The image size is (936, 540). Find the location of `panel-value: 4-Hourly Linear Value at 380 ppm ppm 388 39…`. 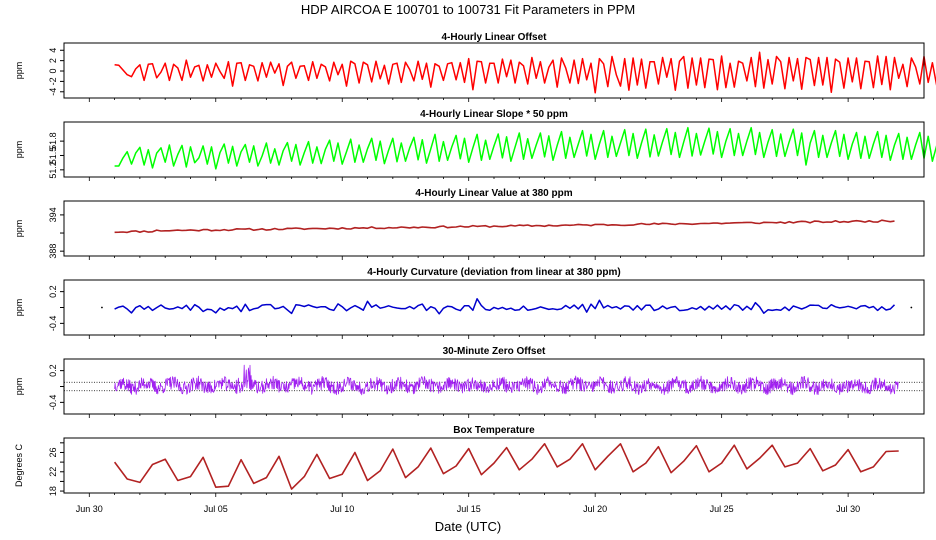

panel-value: 4-Hourly Linear Value at 380 ppm ppm 388 39… is located at coordinates (469, 224).